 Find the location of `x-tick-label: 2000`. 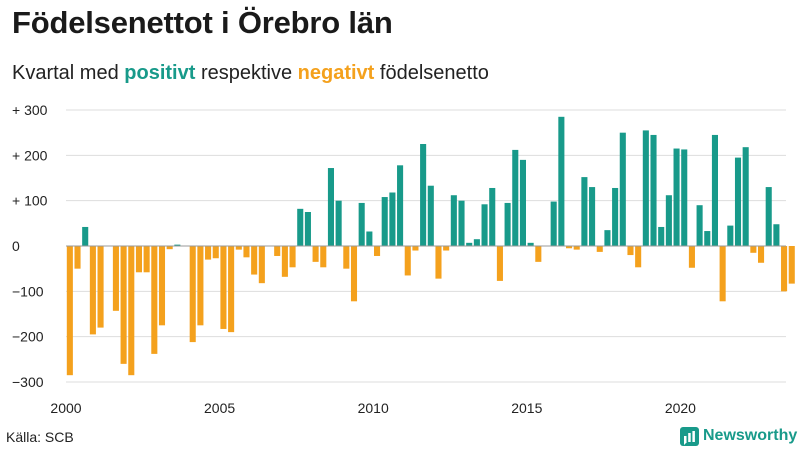

x-tick-label: 2000 is located at coordinates (65, 408).